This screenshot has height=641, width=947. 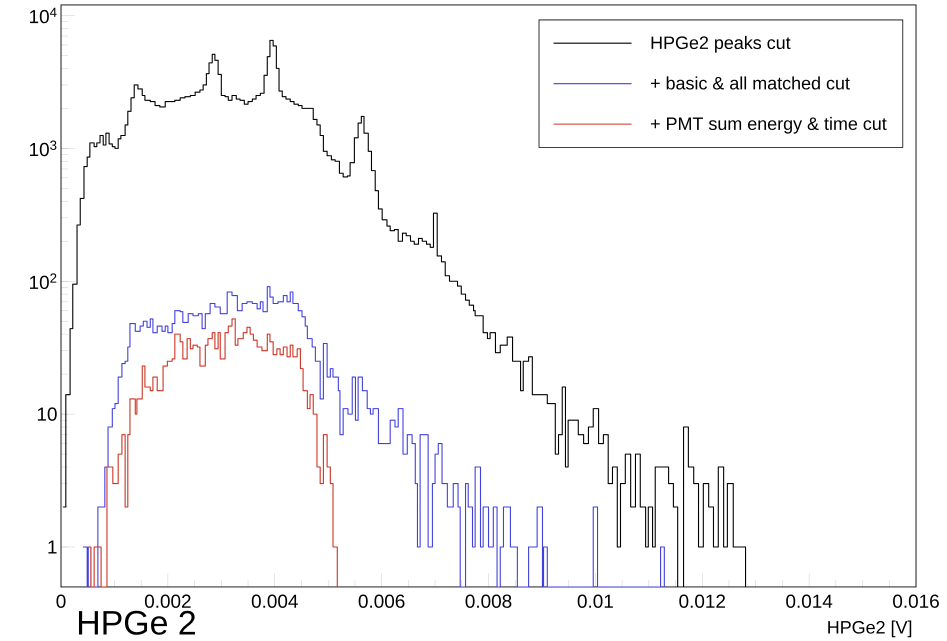 I want to click on x-axis-title: HPGe2 [V], so click(x=870, y=629).